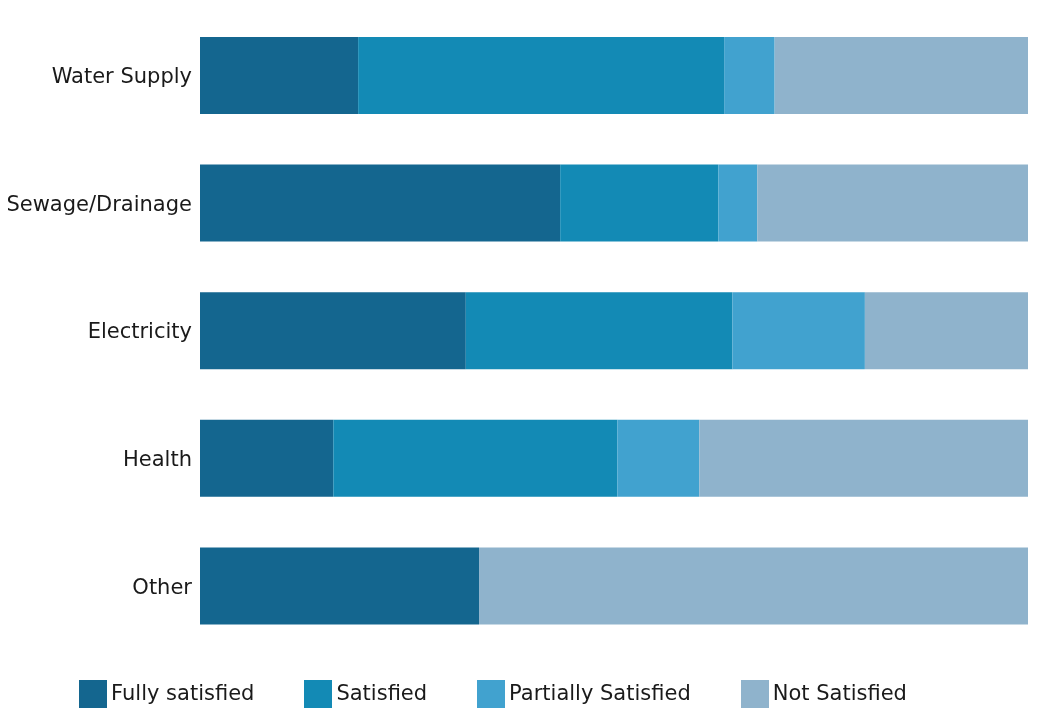 The height and width of the screenshot is (726, 1060). Describe the element at coordinates (382, 693) in the screenshot. I see `legend-label: Satisfied` at that location.